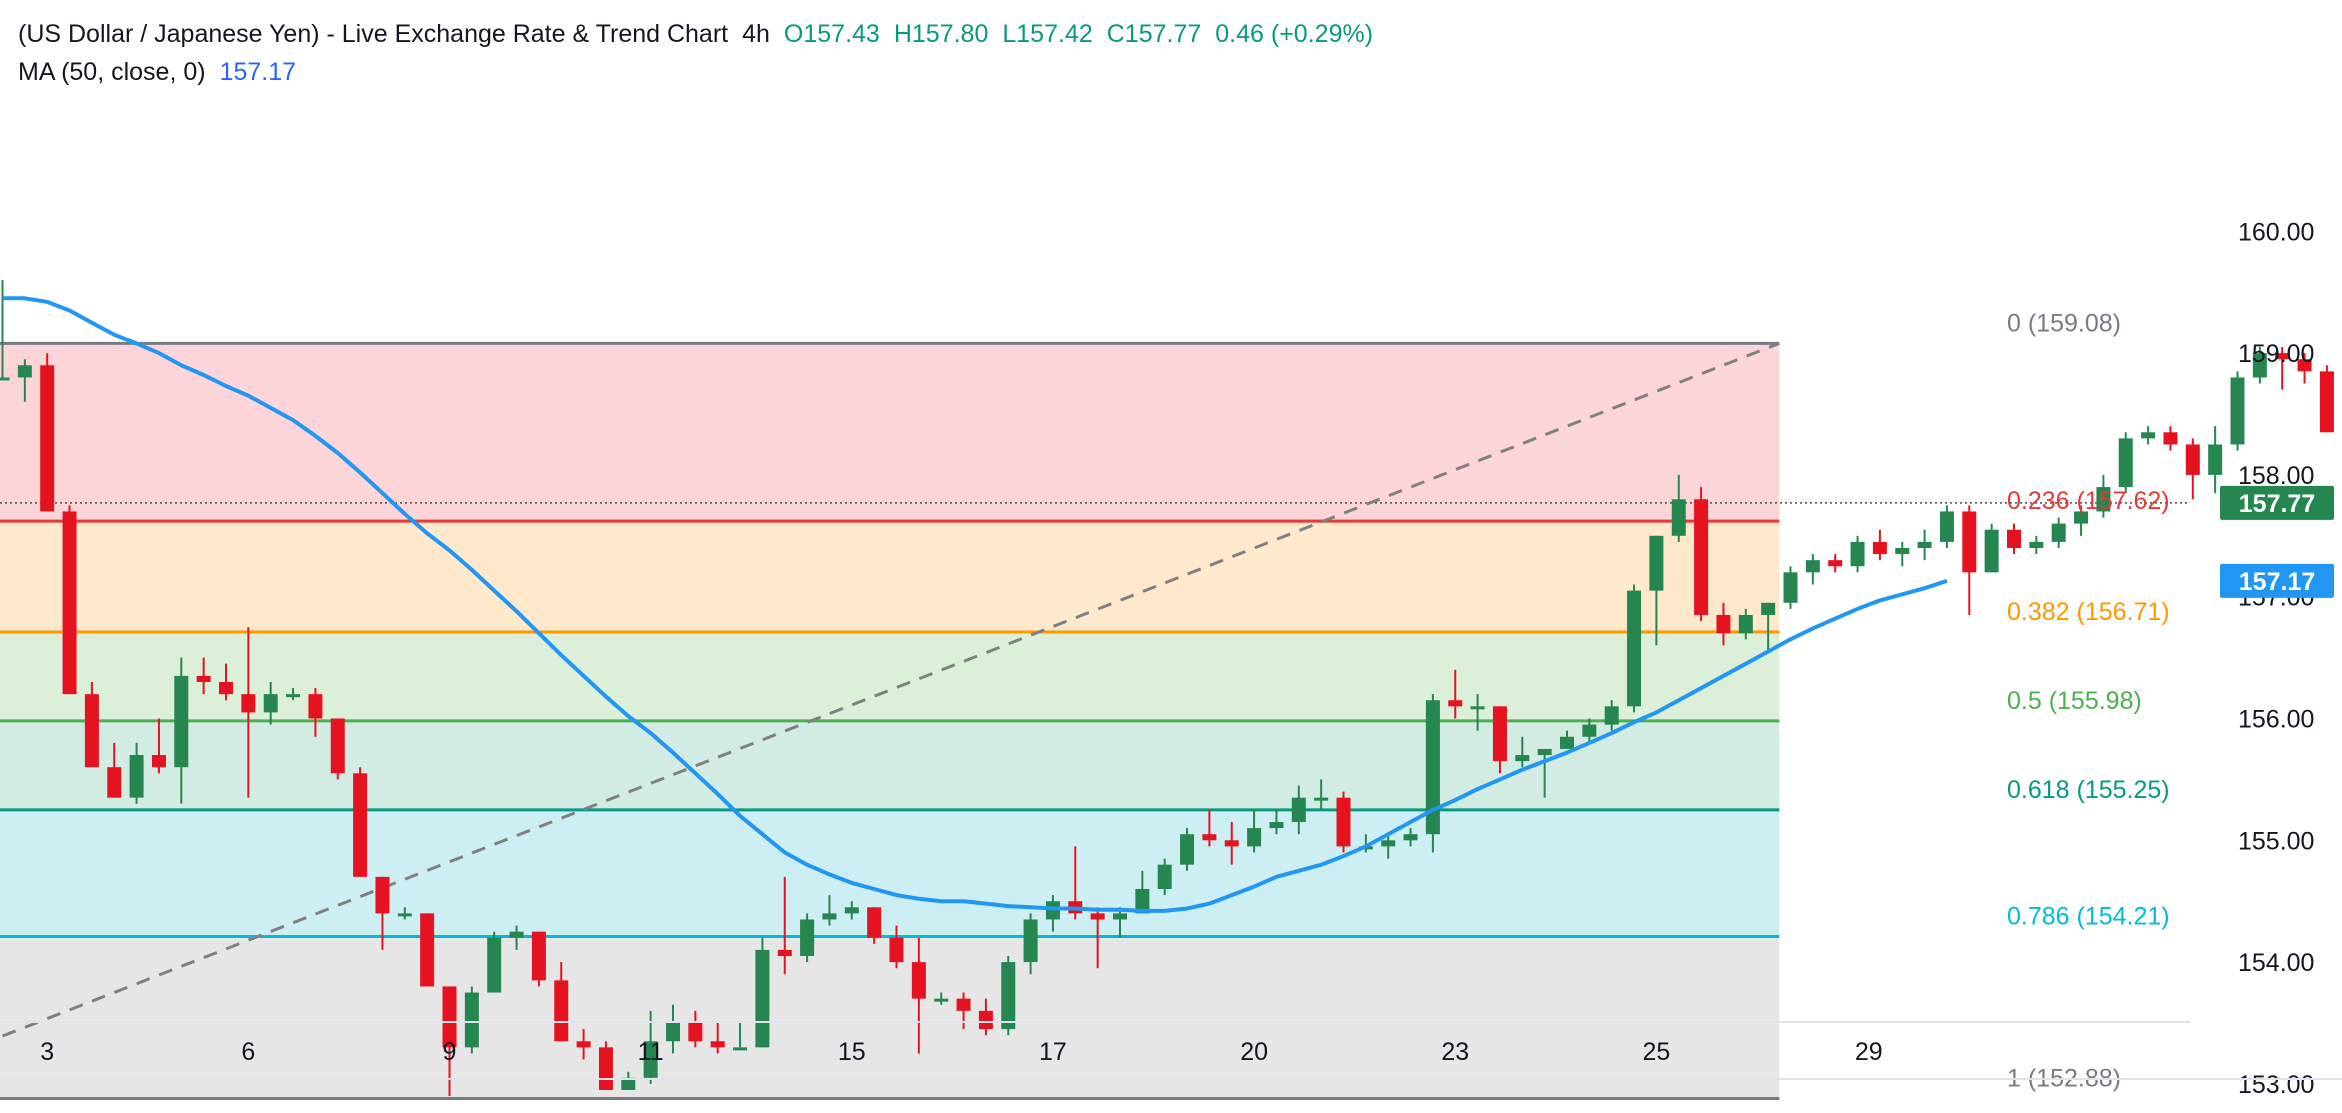 The height and width of the screenshot is (1113, 2342). I want to click on high-value: H157.80, so click(941, 34).